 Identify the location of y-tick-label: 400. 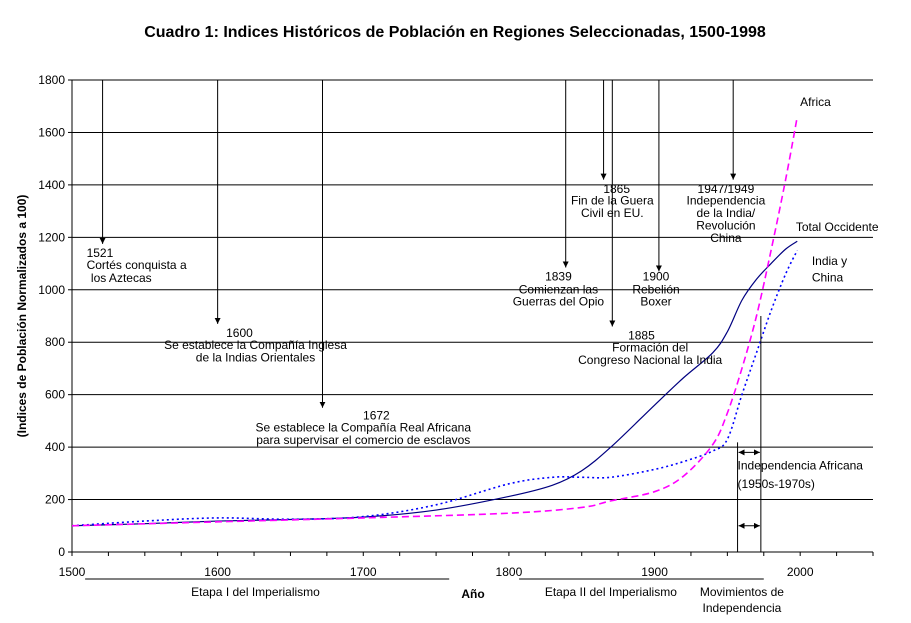
(55, 447).